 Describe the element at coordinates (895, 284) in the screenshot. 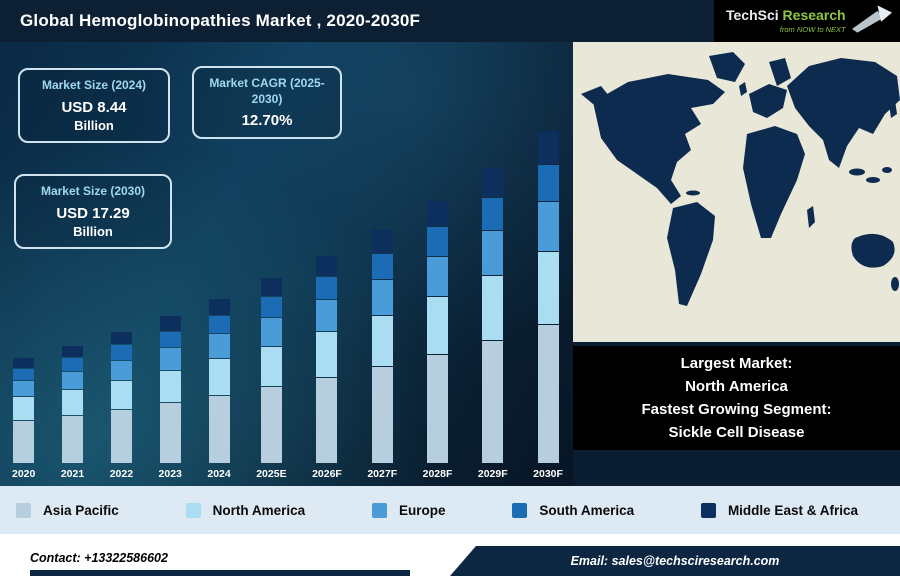

I see `map-new-zealand` at that location.